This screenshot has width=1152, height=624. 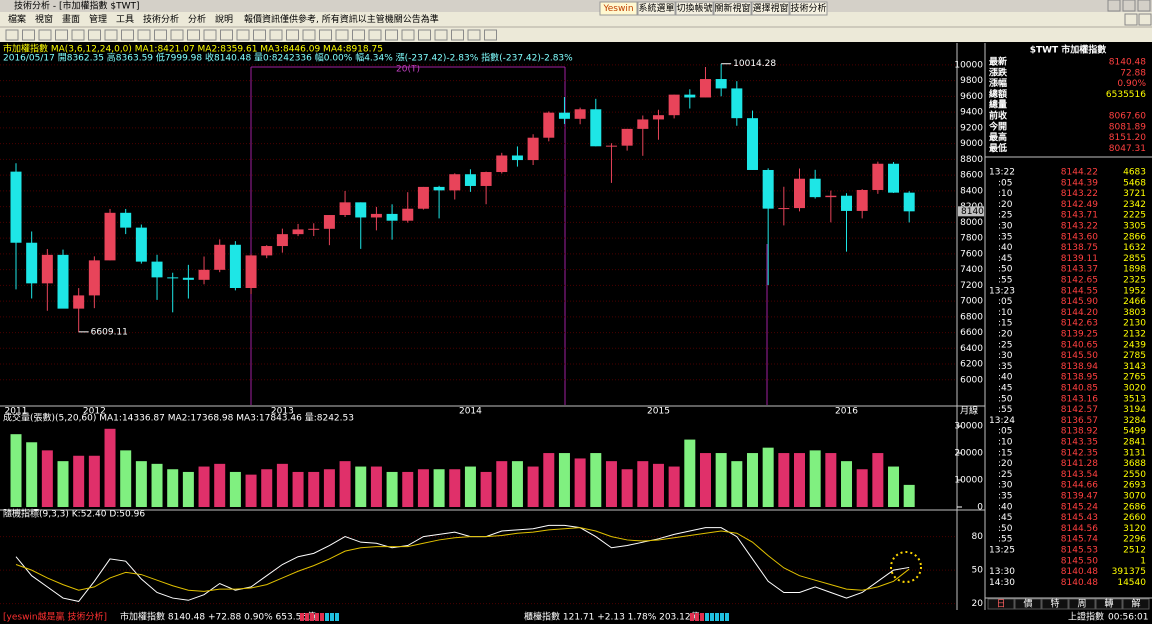 I want to click on menu-item: 分析, so click(x=197, y=19).